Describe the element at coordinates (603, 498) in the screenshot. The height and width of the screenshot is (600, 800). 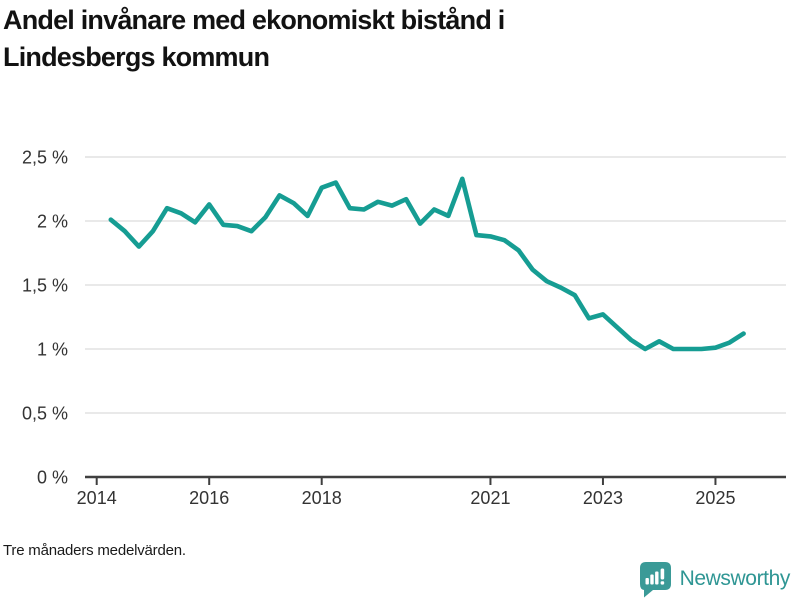
I see `x-axis-tick-label: 2023` at that location.